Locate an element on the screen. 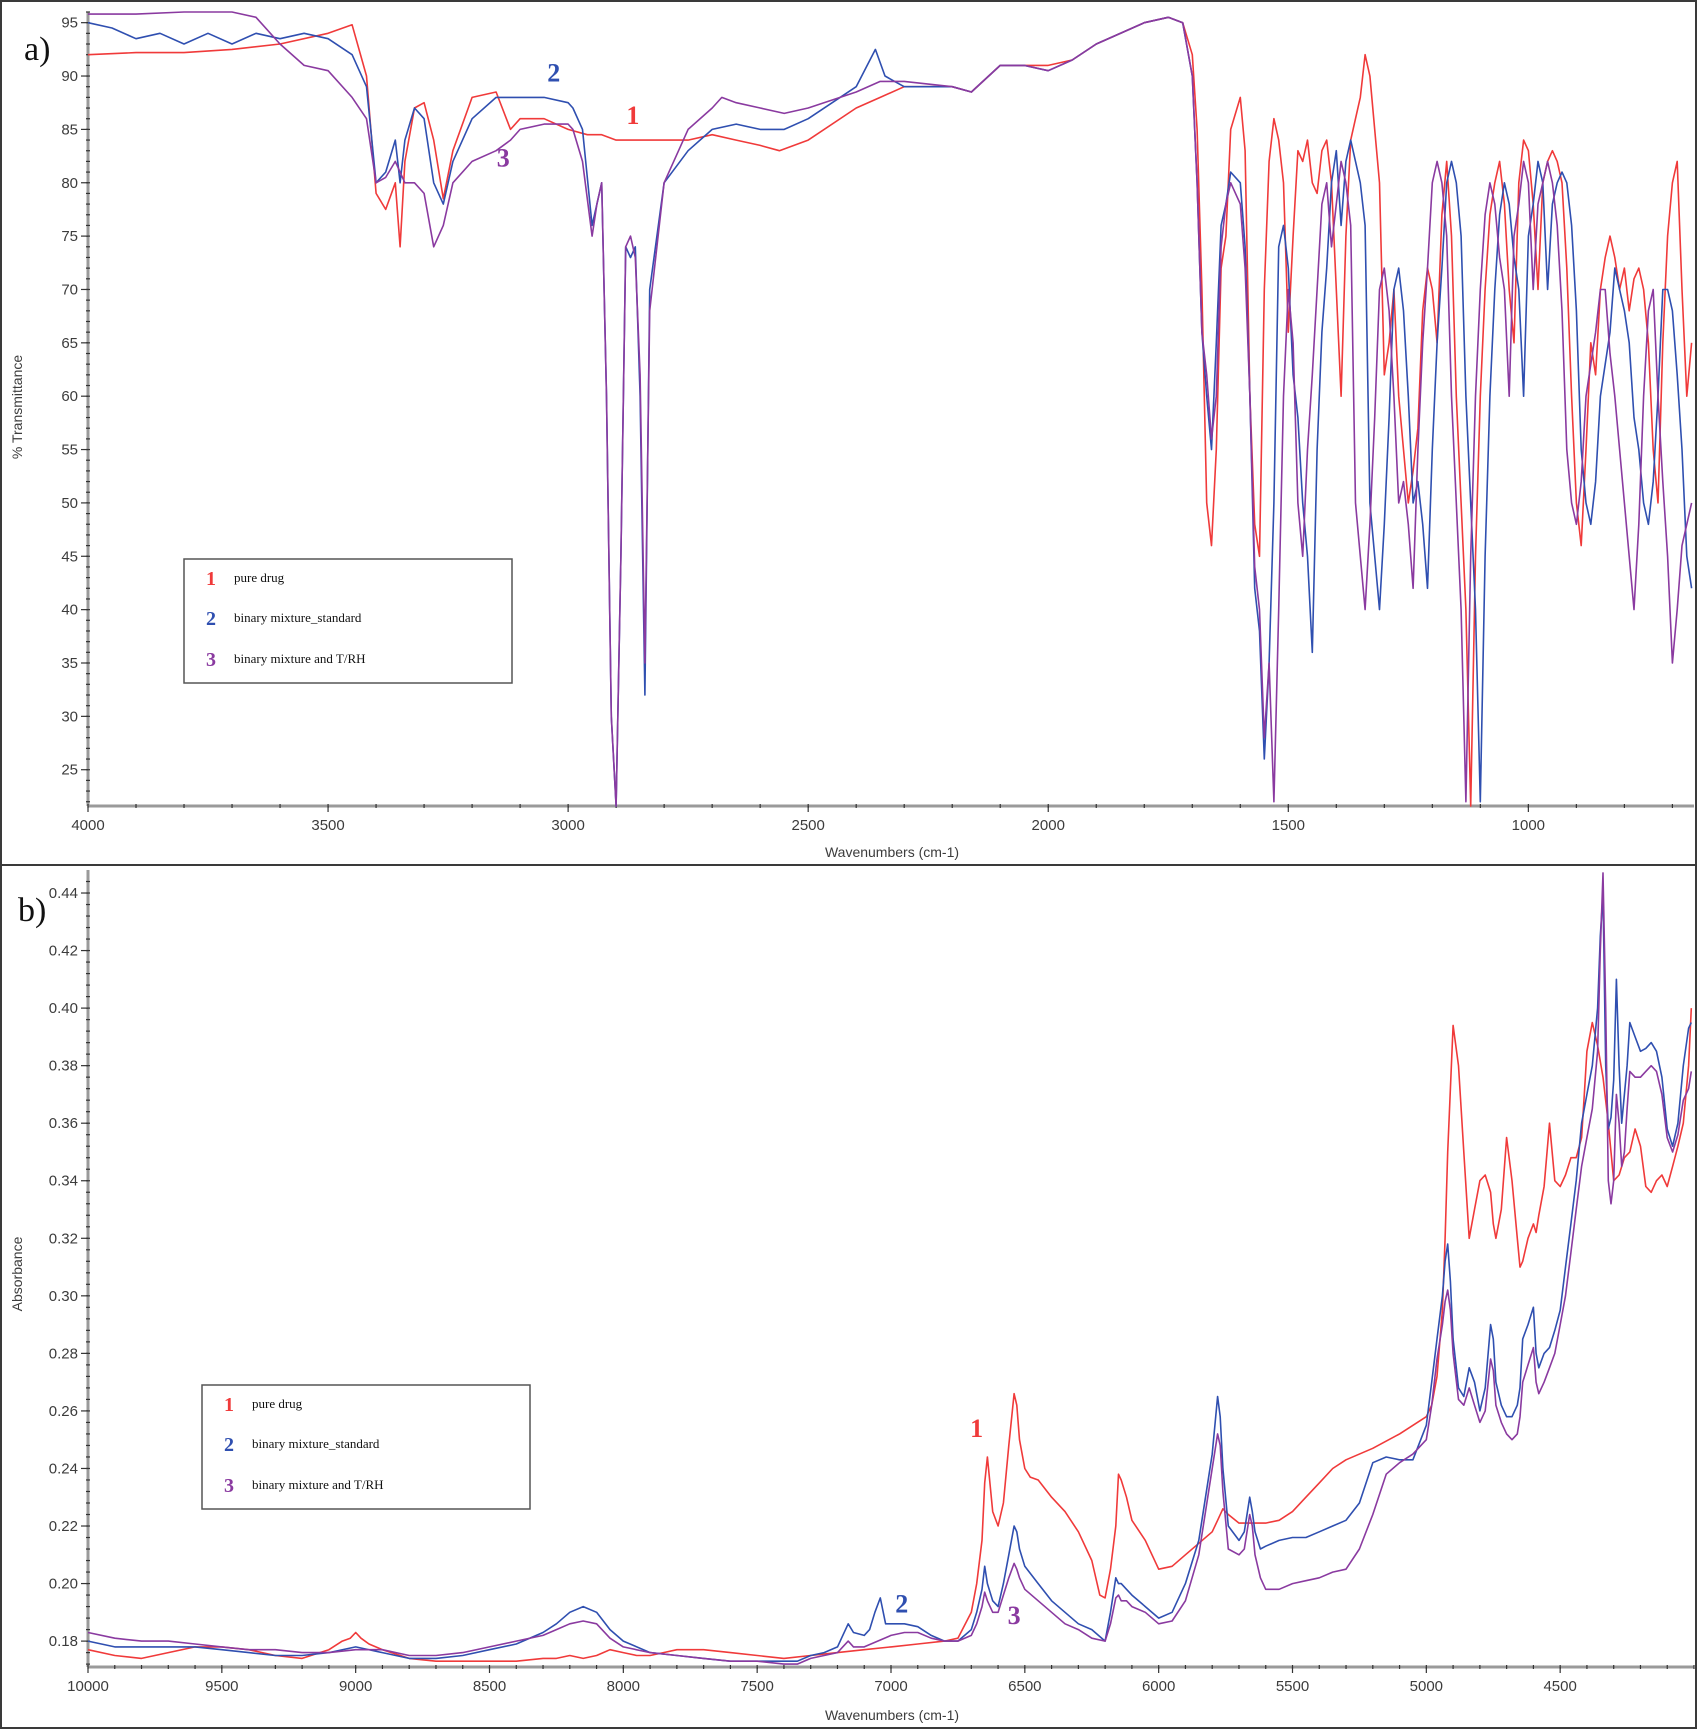  y-tick-label: 0.42 is located at coordinates (63, 951).